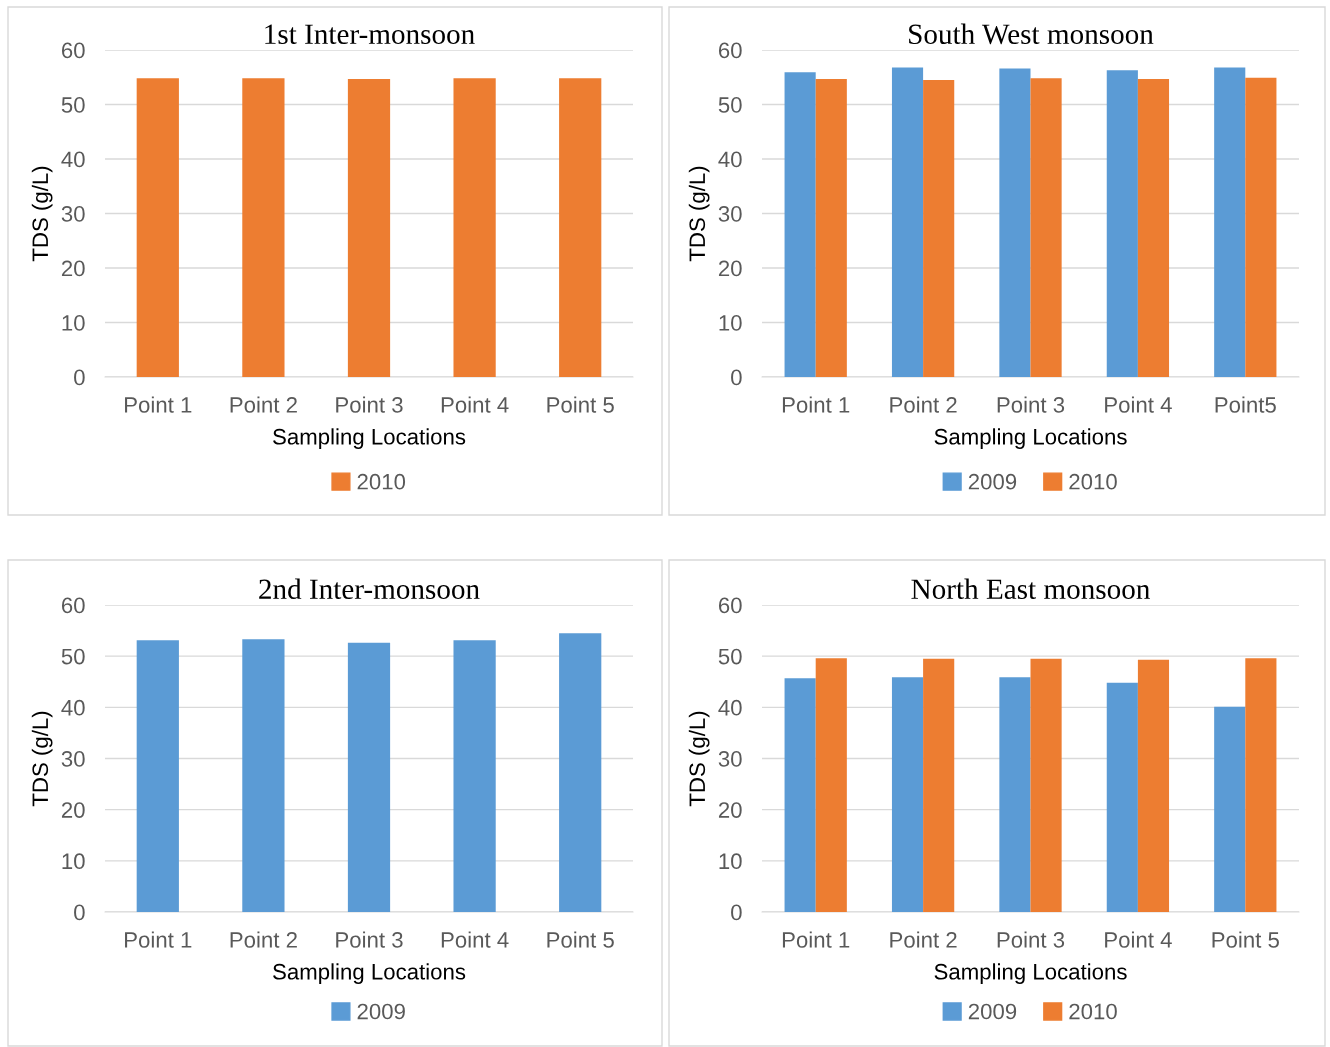 This screenshot has height=1047, width=1330. What do you see at coordinates (370, 34) in the screenshot?
I see `chart-title: 1st Inter-monsoon` at bounding box center [370, 34].